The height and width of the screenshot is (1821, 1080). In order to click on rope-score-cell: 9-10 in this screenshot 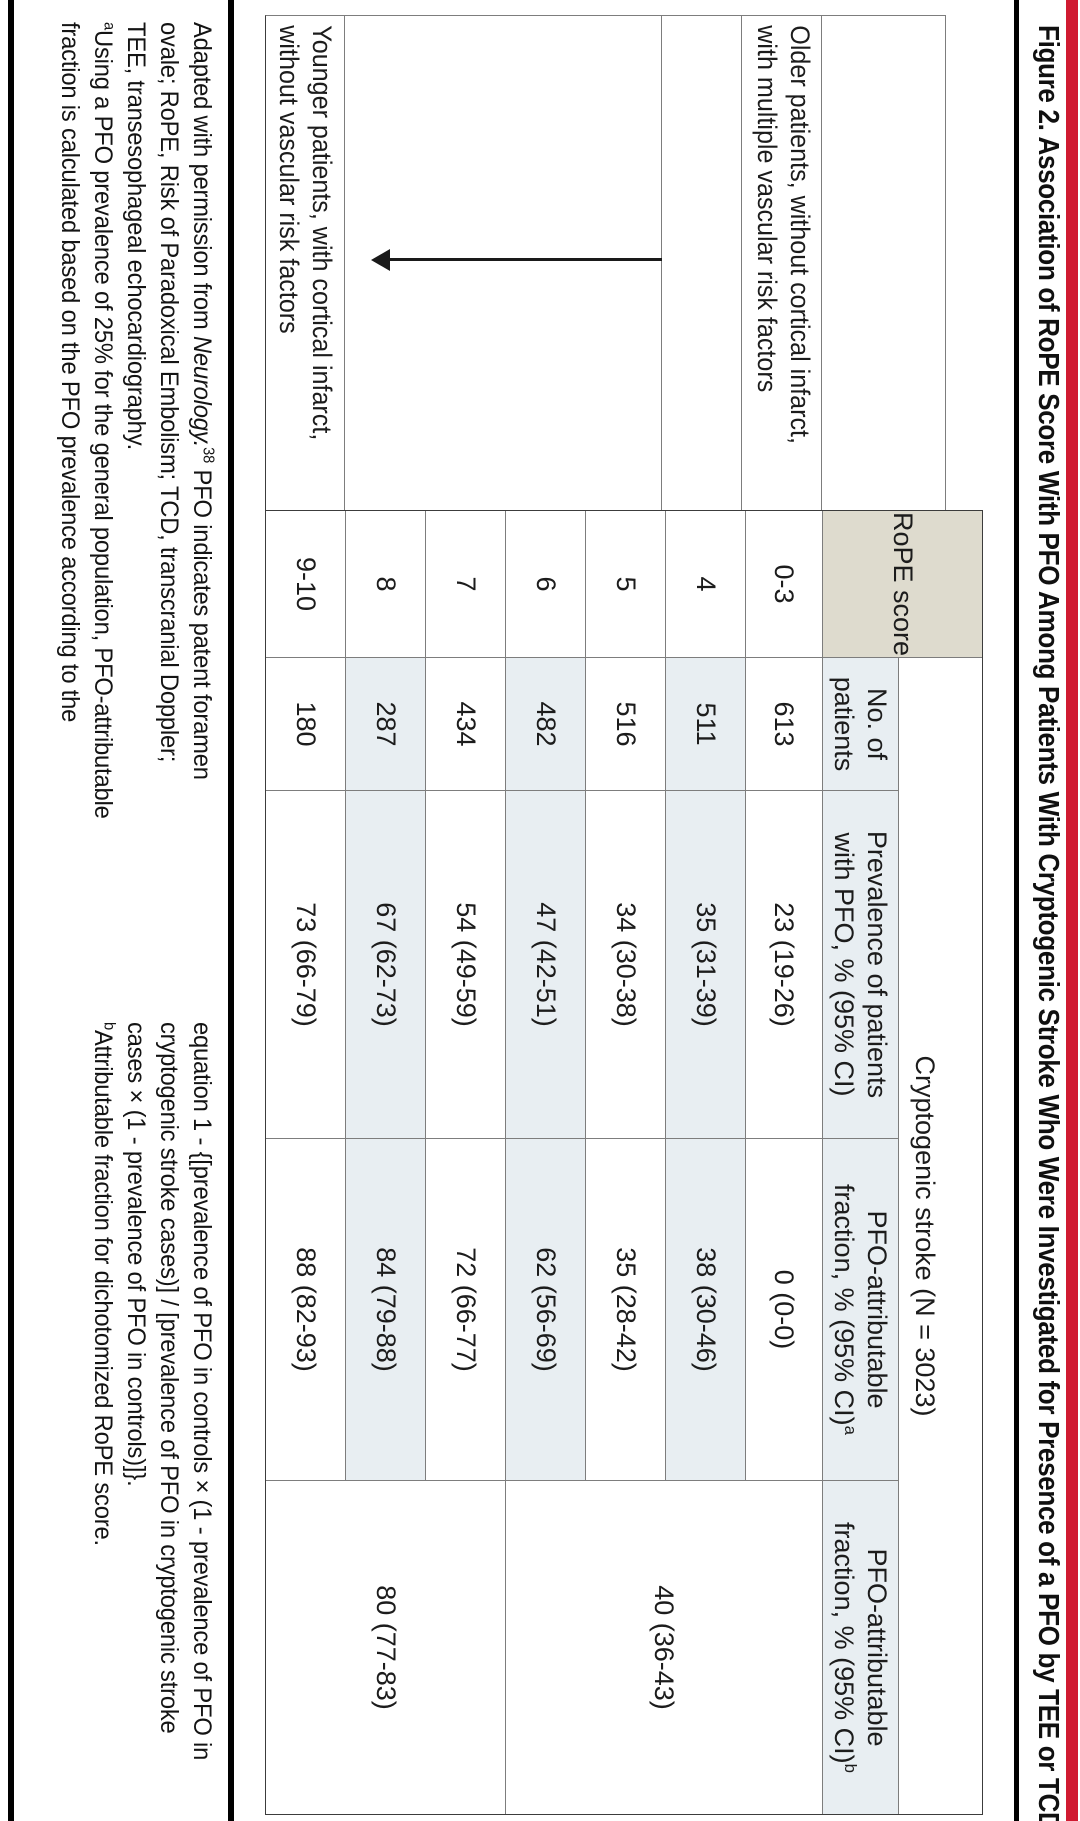, I will do `click(305, 584)`.